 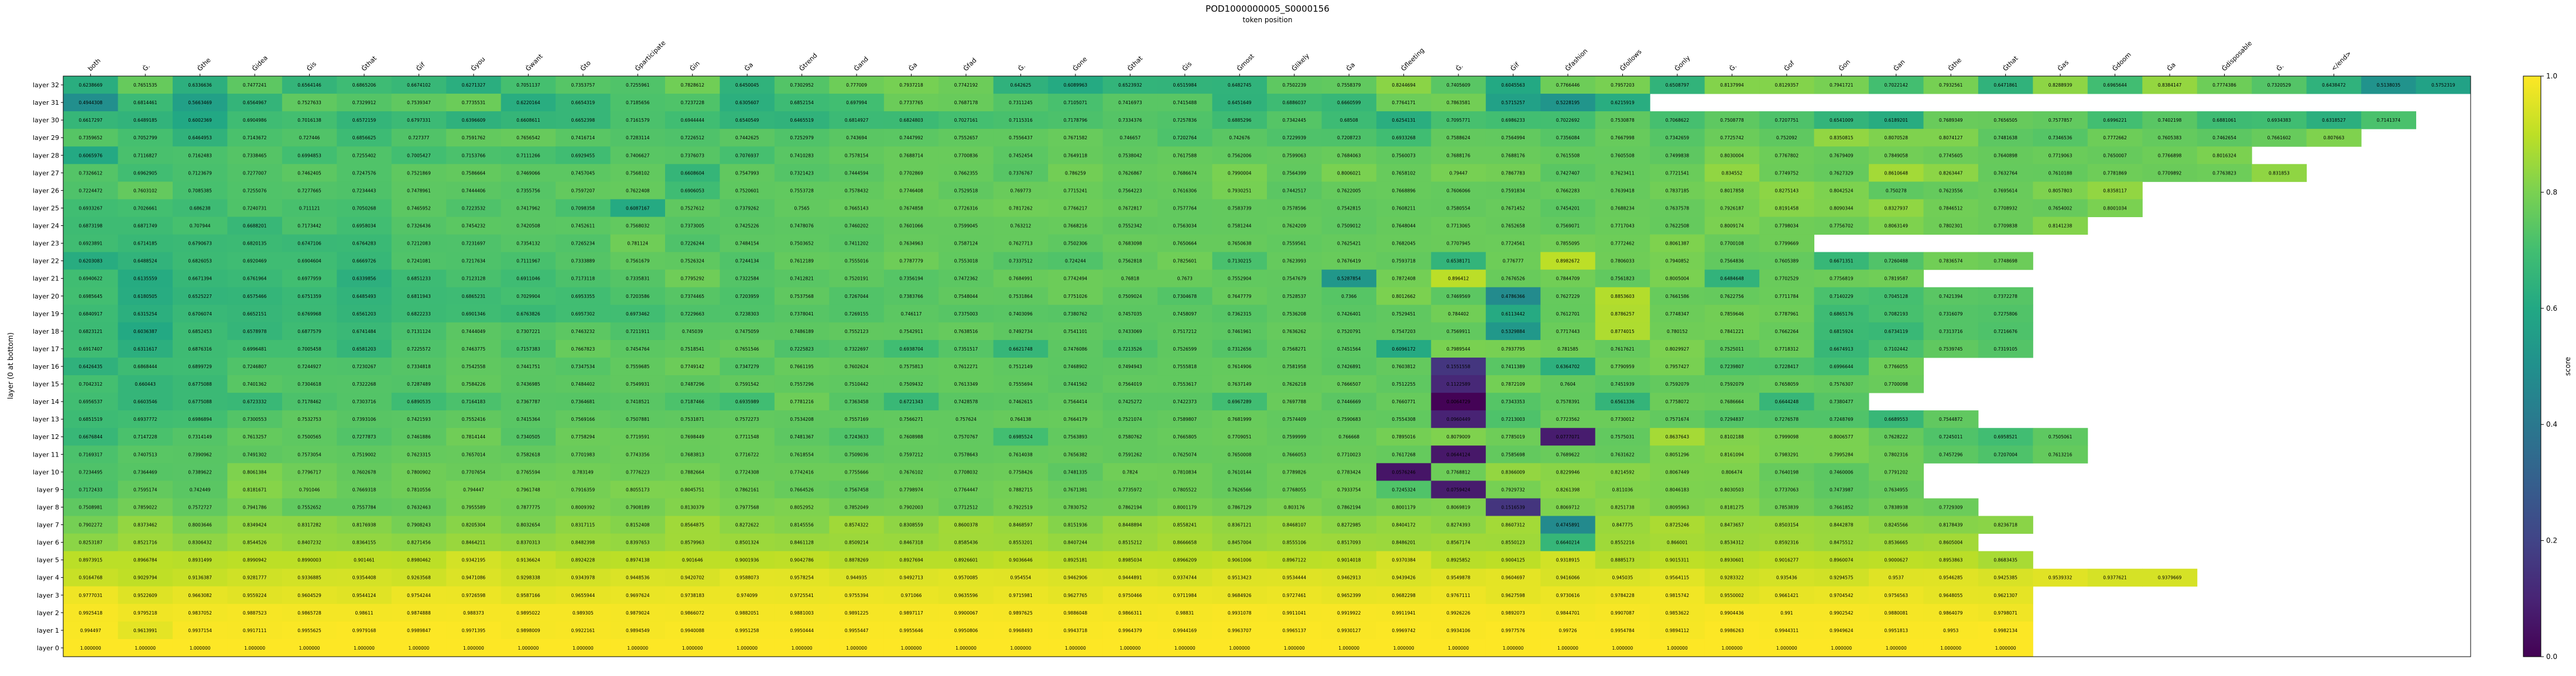 What do you see at coordinates (1951, 173) in the screenshot?
I see `cell-value-label: 0.8263447` at bounding box center [1951, 173].